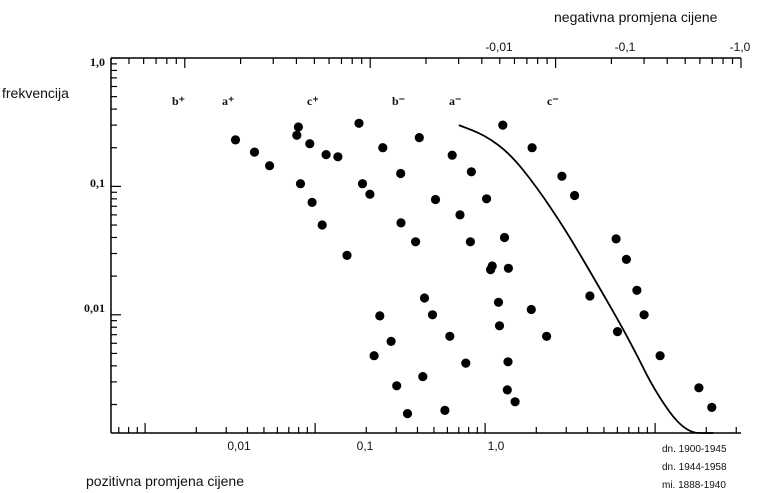  I want to click on x-bottom-axis-title: pozitivna promjena cijene, so click(165, 481).